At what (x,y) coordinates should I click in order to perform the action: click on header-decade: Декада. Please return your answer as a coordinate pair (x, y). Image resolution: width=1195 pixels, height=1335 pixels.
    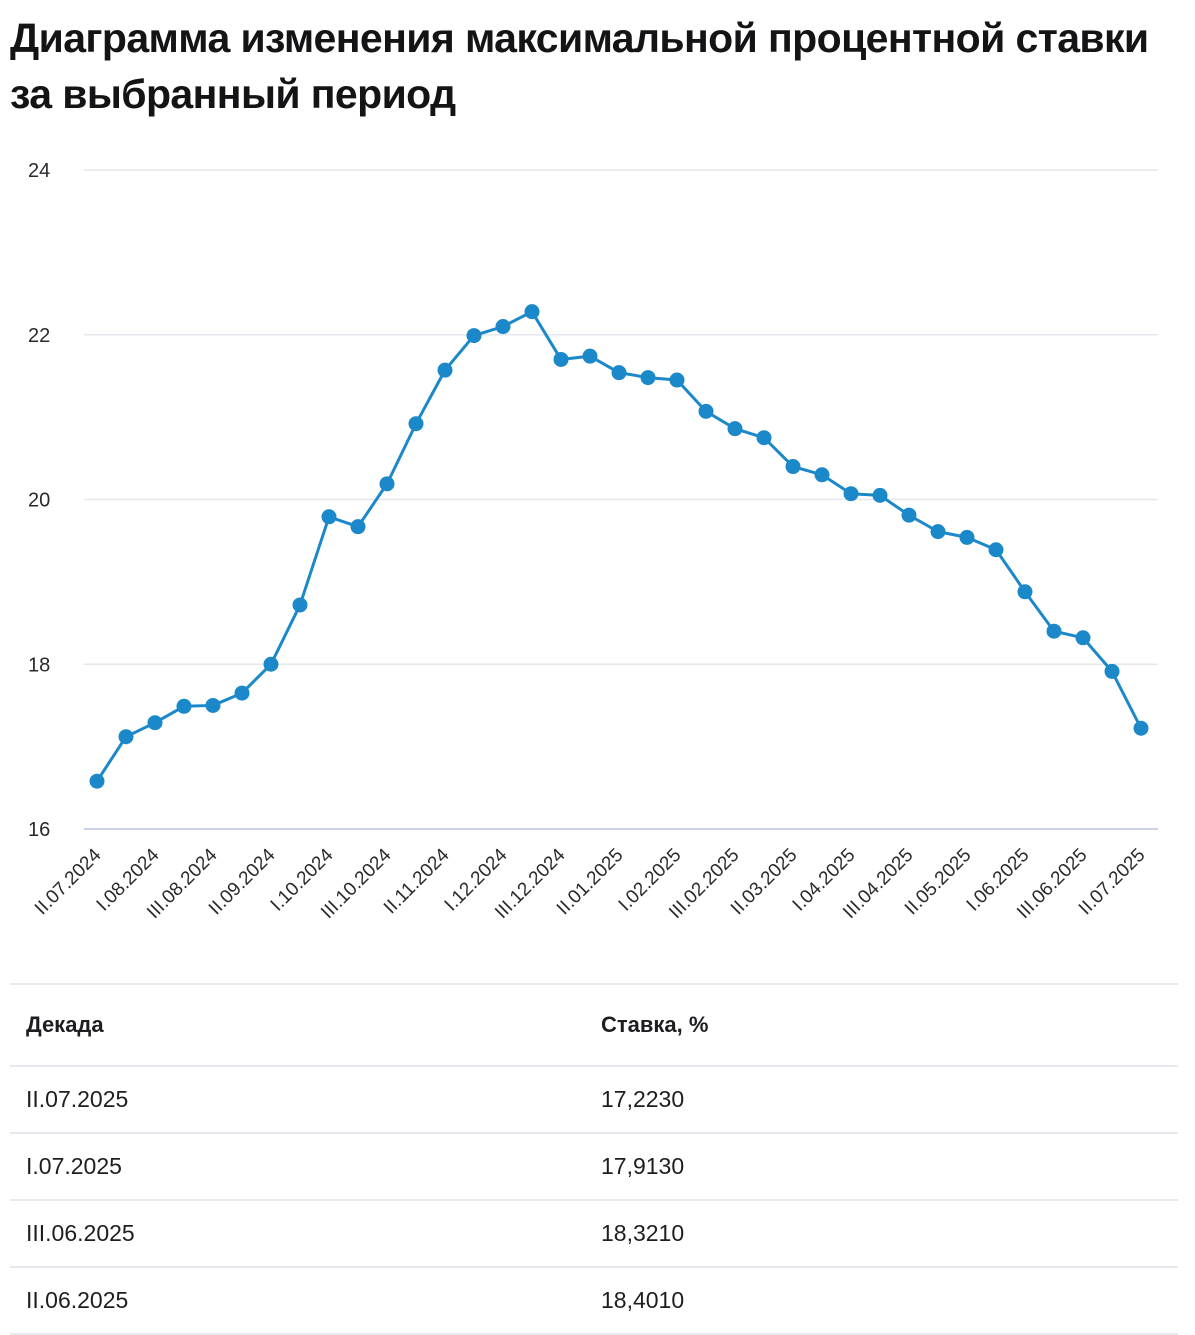
    Looking at the image, I should click on (65, 1024).